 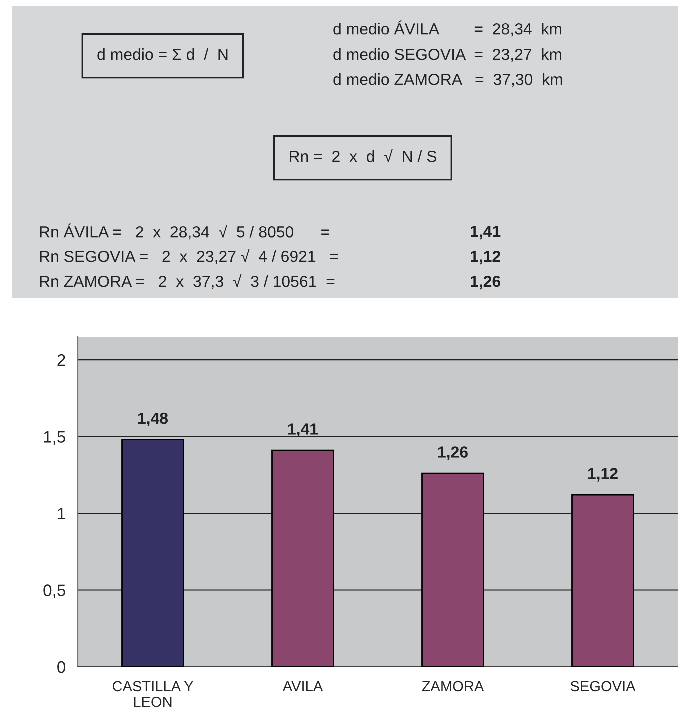 I want to click on x-tick-label: CASTILLA Y LEON, so click(x=153, y=694).